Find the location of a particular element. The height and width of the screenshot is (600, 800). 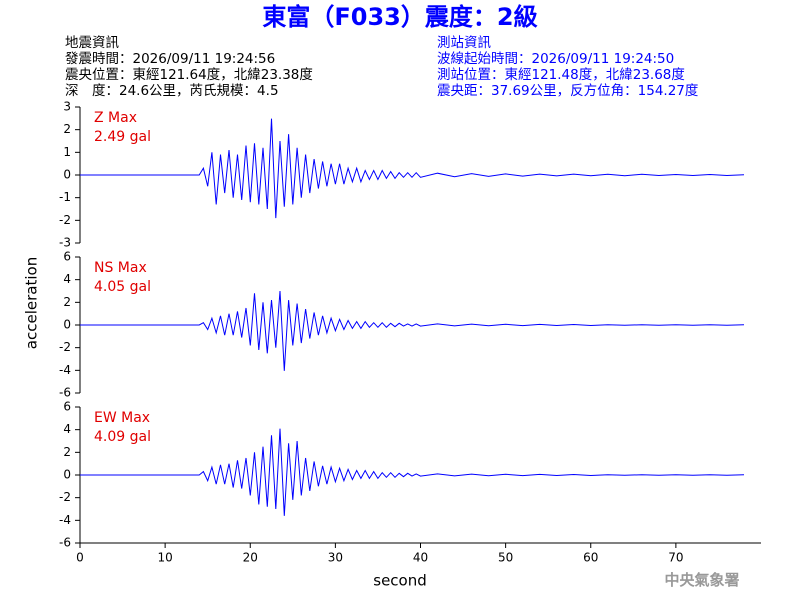

panel-label: Z Max is located at coordinates (115, 118).